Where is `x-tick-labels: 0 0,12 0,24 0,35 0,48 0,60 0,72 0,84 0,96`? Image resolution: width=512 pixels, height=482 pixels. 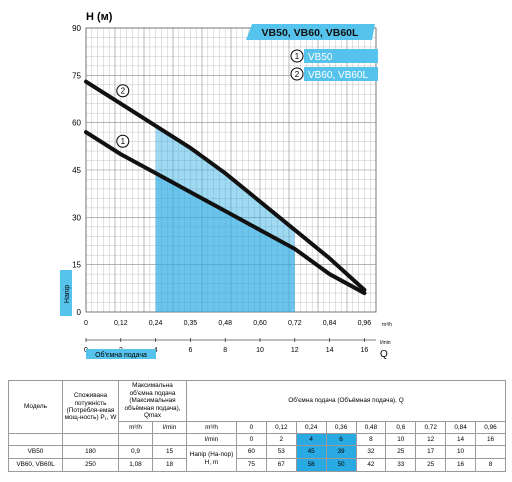
x-tick-labels: 0 0,12 0,24 0,35 0,48 0,60 0,72 0,84 0,96 is located at coordinates (227, 323).